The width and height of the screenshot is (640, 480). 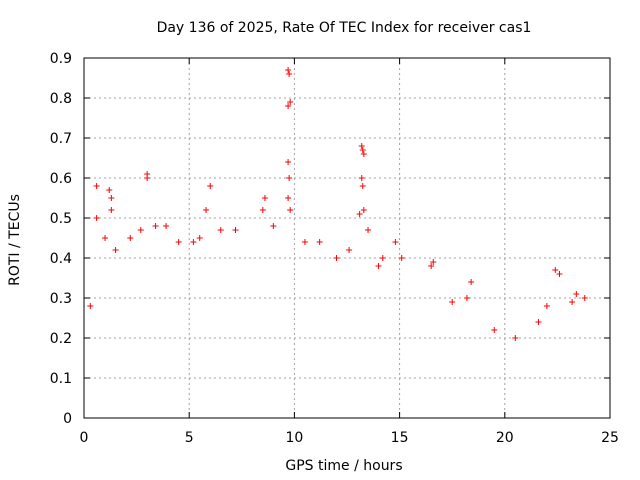 What do you see at coordinates (343, 466) in the screenshot?
I see `x-axis-label: GPS time / hours` at bounding box center [343, 466].